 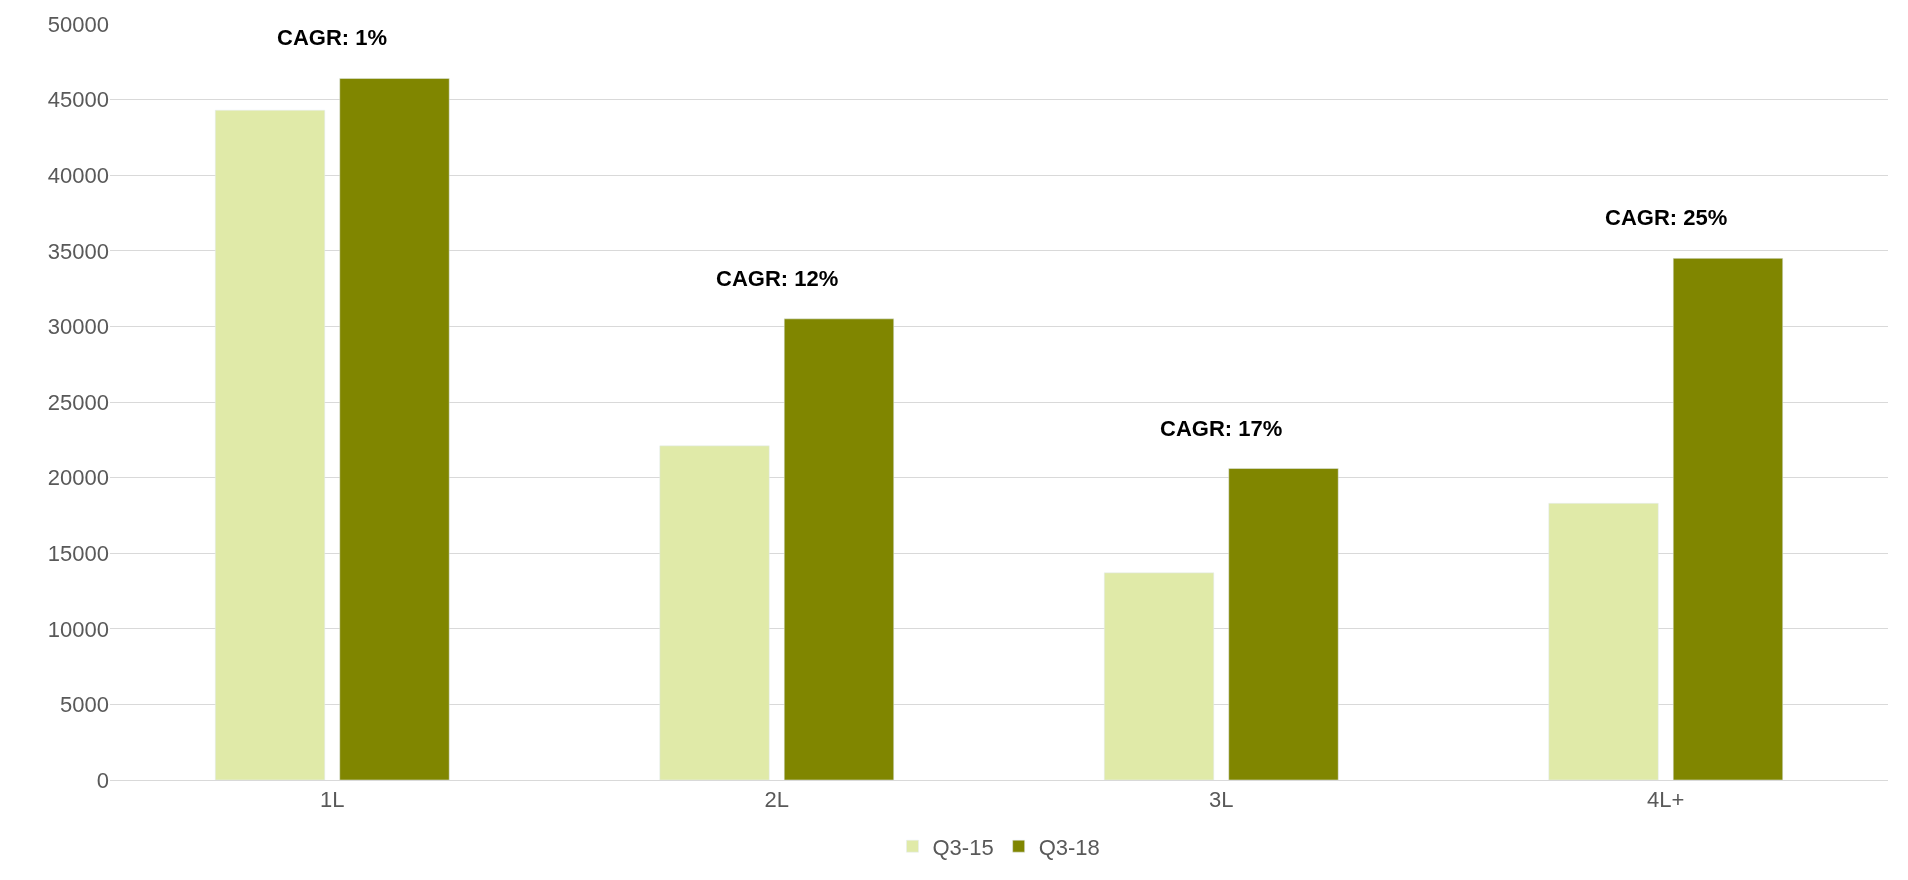 What do you see at coordinates (78, 402) in the screenshot?
I see `y-tick-label: 25000` at bounding box center [78, 402].